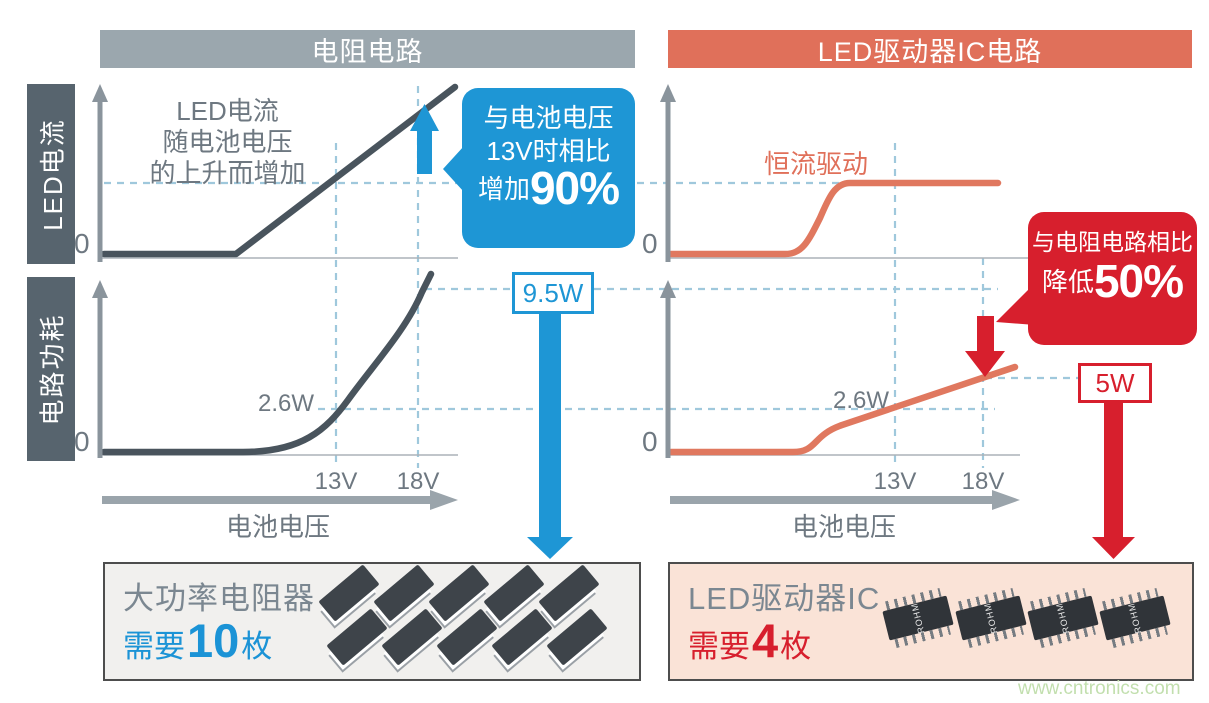 The height and width of the screenshot is (703, 1209). Describe the element at coordinates (227, 173) in the screenshot. I see `annotation-line: 的上升而增加` at that location.